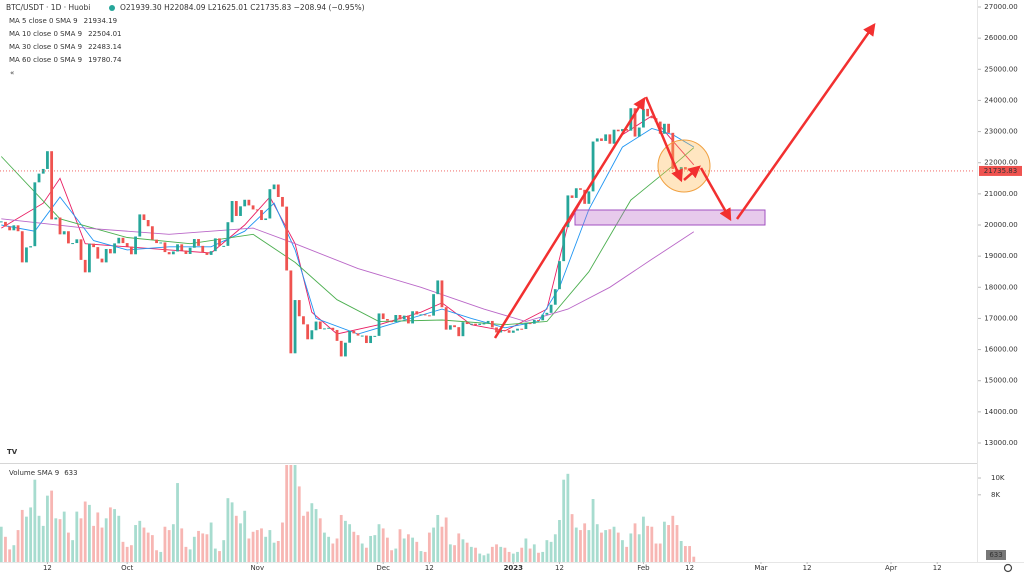 This screenshot has height=574, width=1024. I want to click on legend-value: 21934.19, so click(100, 21).